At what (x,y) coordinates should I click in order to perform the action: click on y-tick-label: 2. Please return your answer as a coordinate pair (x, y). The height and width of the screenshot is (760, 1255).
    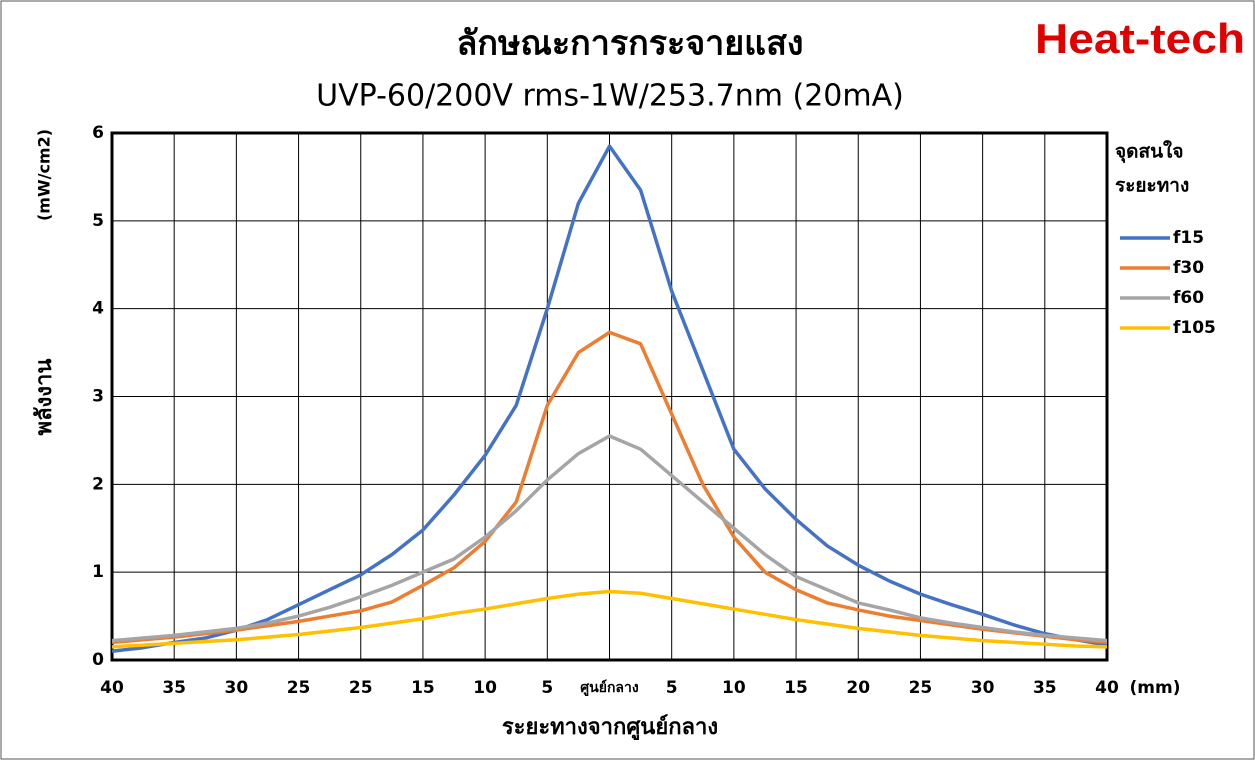
    Looking at the image, I should click on (98, 484).